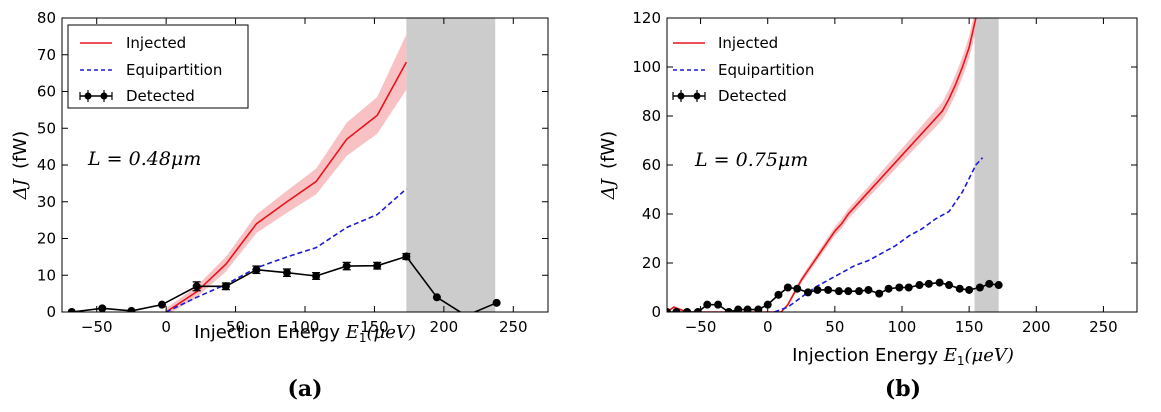  What do you see at coordinates (681, 96) in the screenshot?
I see `legend-marker-1-b` at bounding box center [681, 96].